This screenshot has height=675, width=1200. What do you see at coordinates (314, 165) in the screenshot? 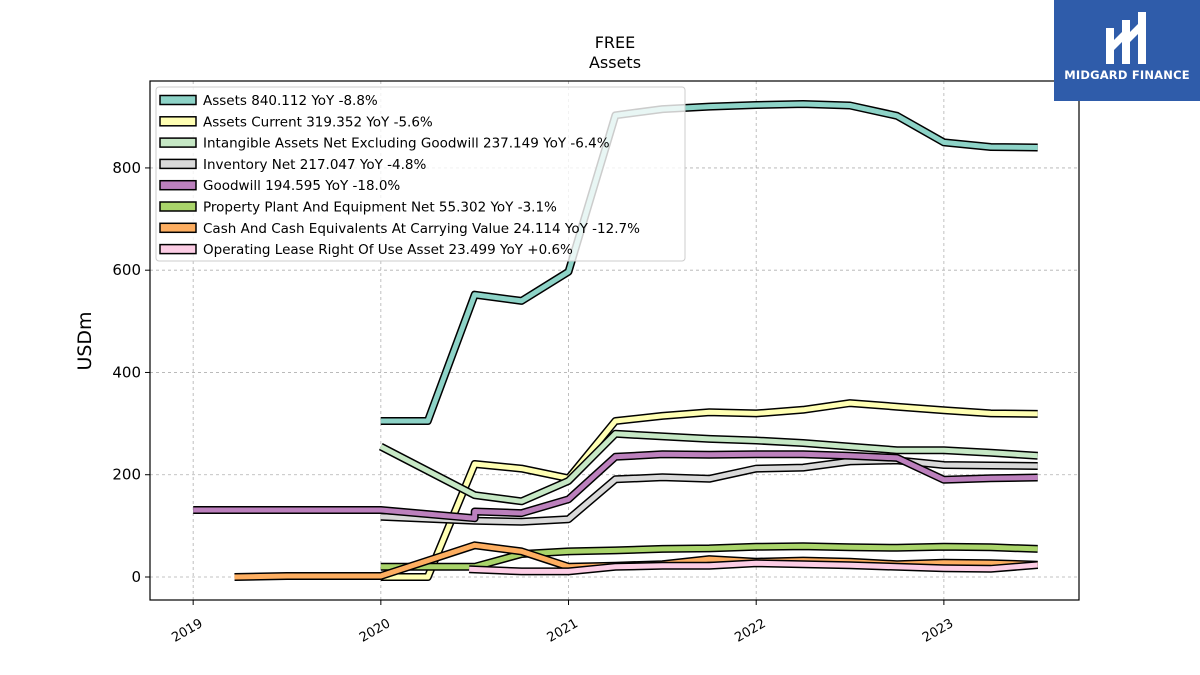
I see `legend-entry: Inventory Net 217.047 YoY -4.8%` at bounding box center [314, 165].